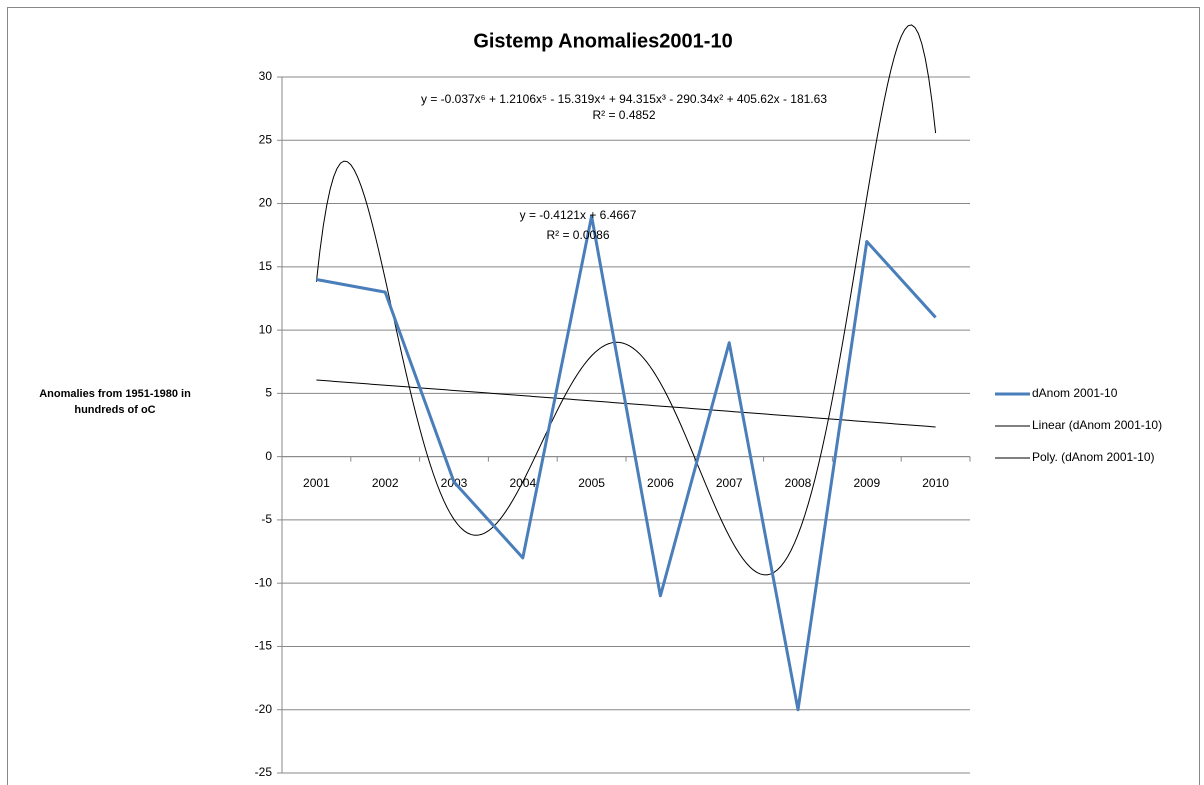  I want to click on y-tick-label: 5, so click(268, 393).